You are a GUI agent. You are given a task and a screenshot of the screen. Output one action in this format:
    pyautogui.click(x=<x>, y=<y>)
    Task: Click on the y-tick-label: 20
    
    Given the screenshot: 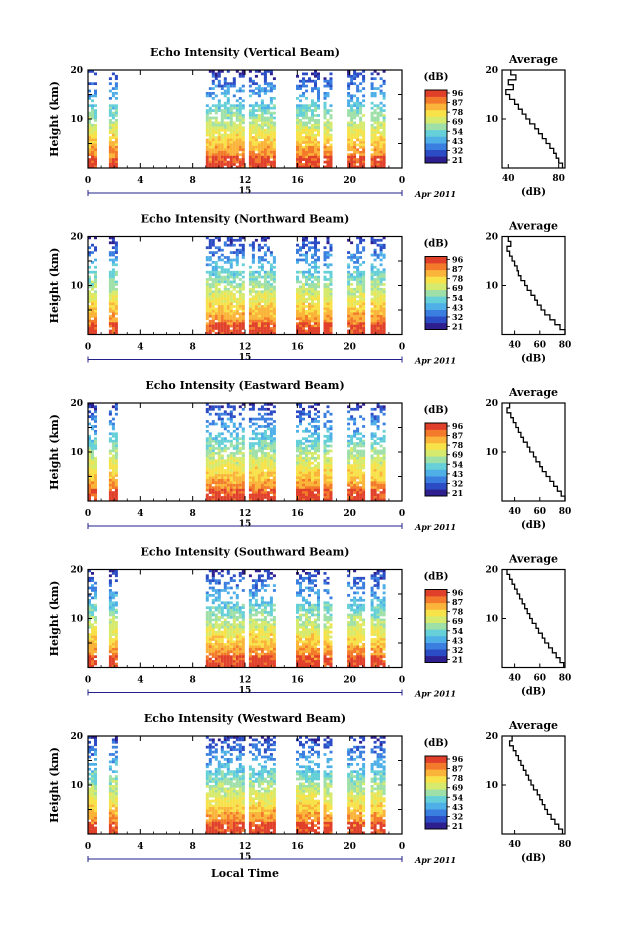 What is the action you would take?
    pyautogui.click(x=76, y=71)
    